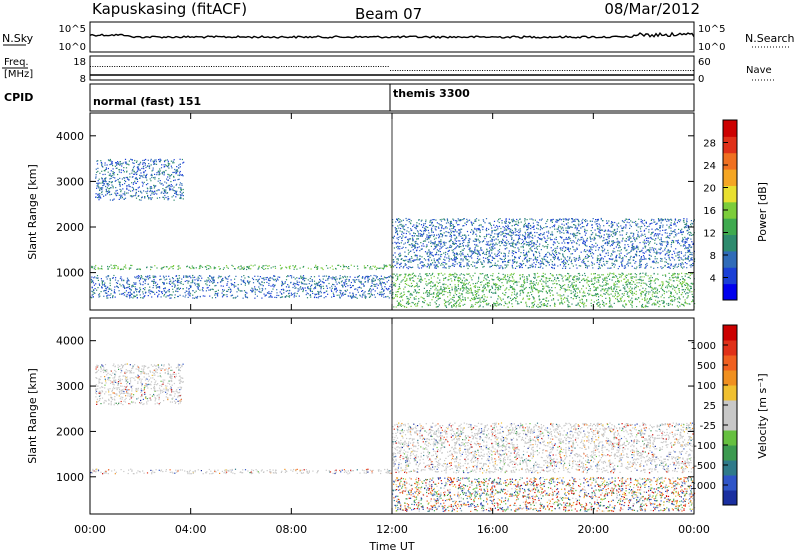  What do you see at coordinates (169, 9) in the screenshot?
I see `station-title: Kapuskasing (fitACF)` at bounding box center [169, 9].